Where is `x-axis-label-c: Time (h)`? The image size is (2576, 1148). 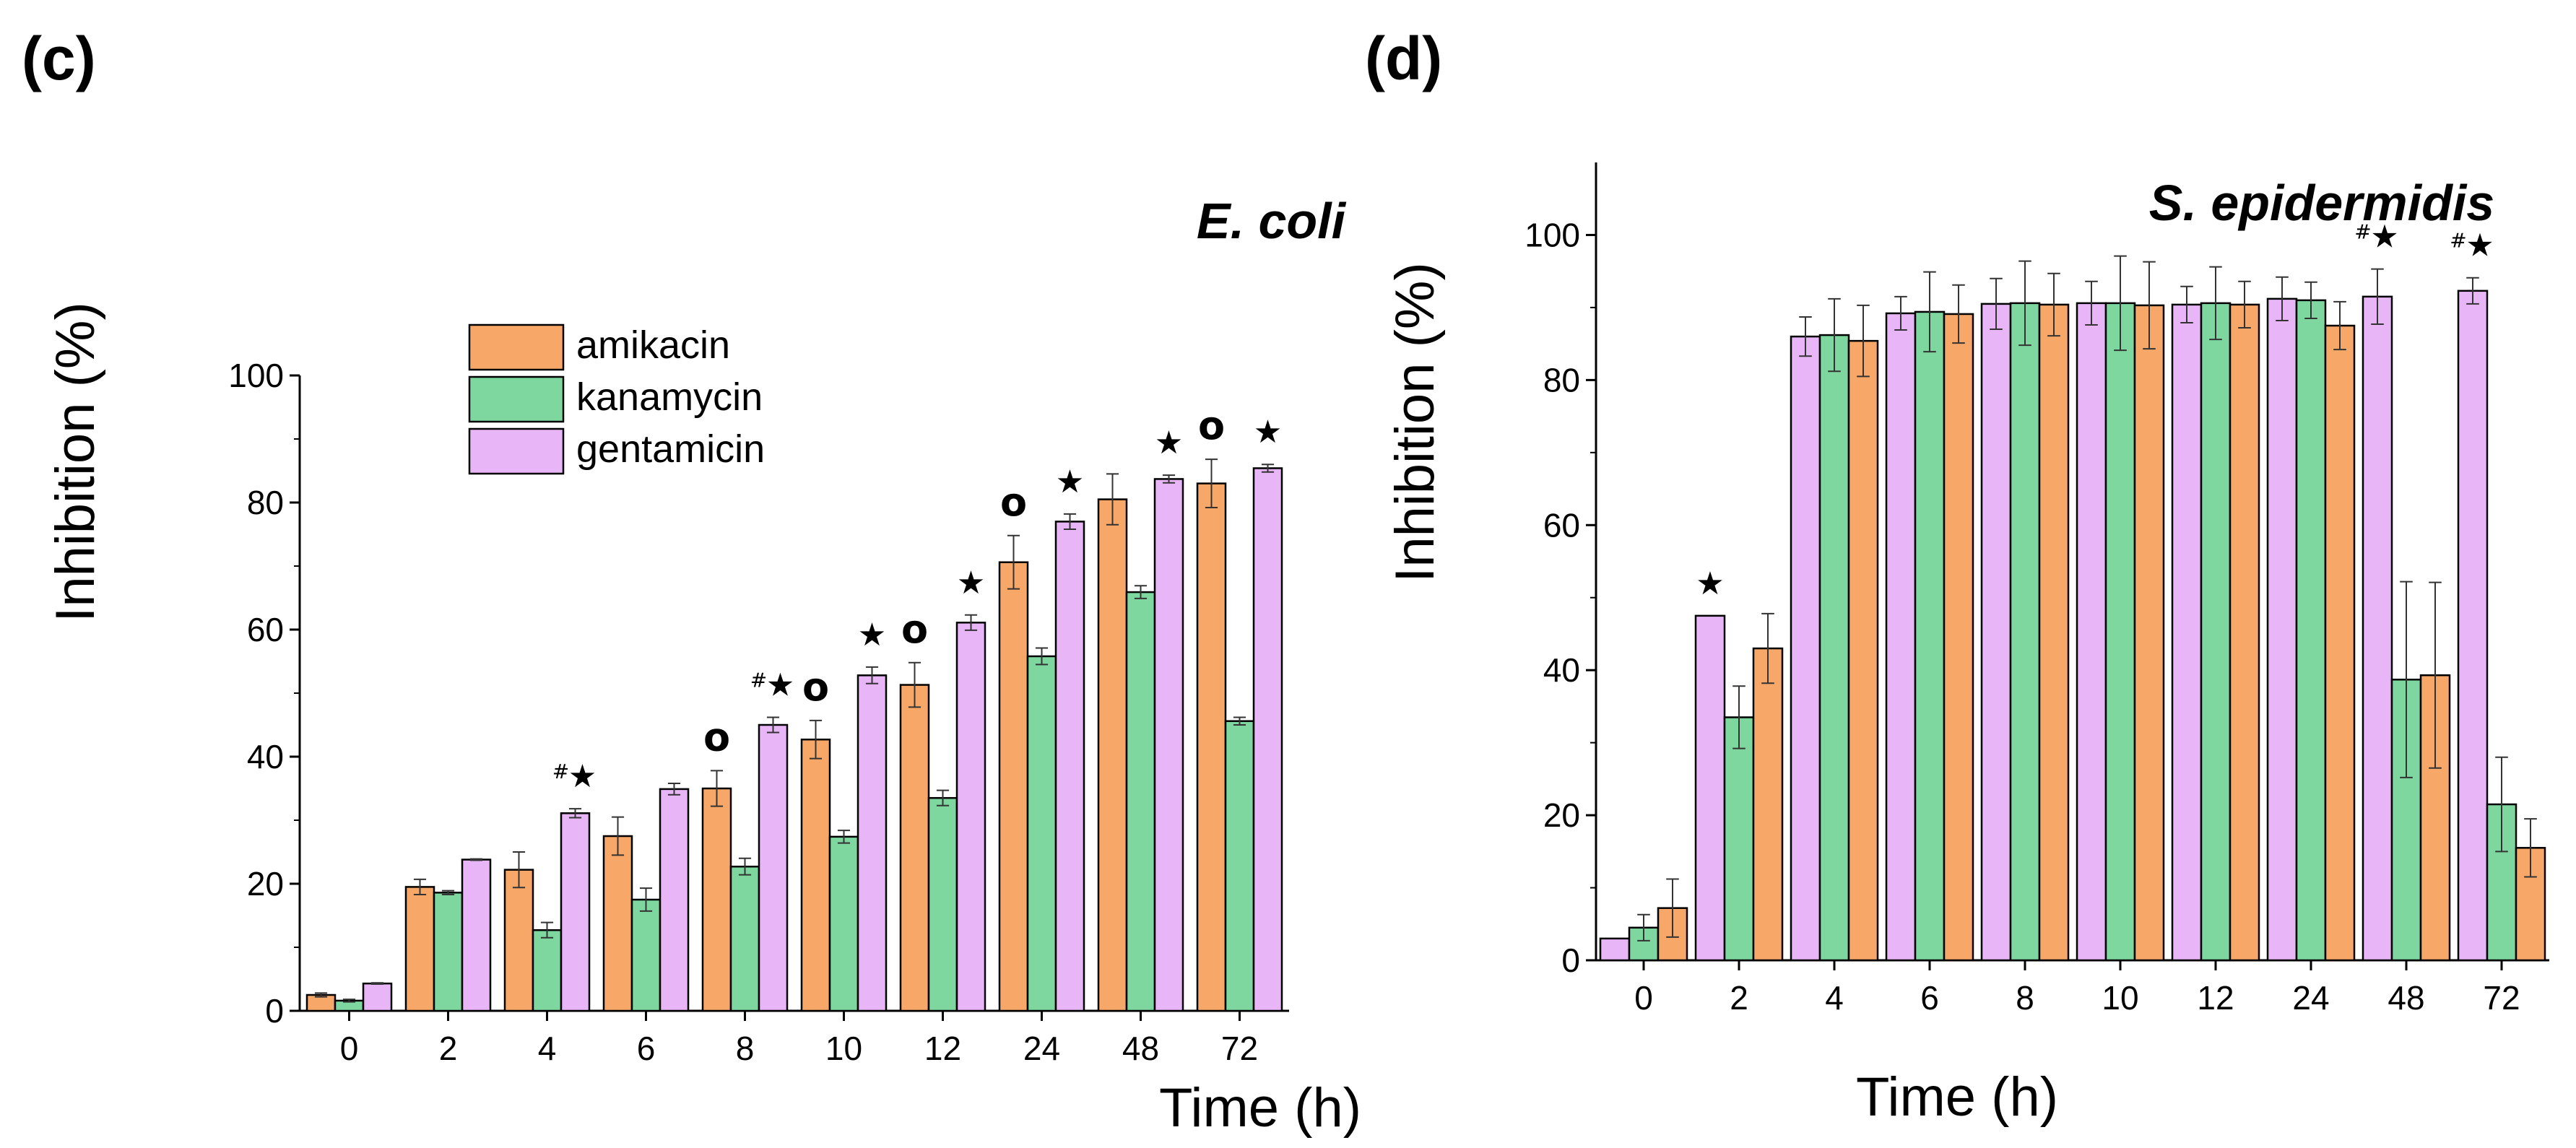 x-axis-label-c: Time (h) is located at coordinates (1260, 1108).